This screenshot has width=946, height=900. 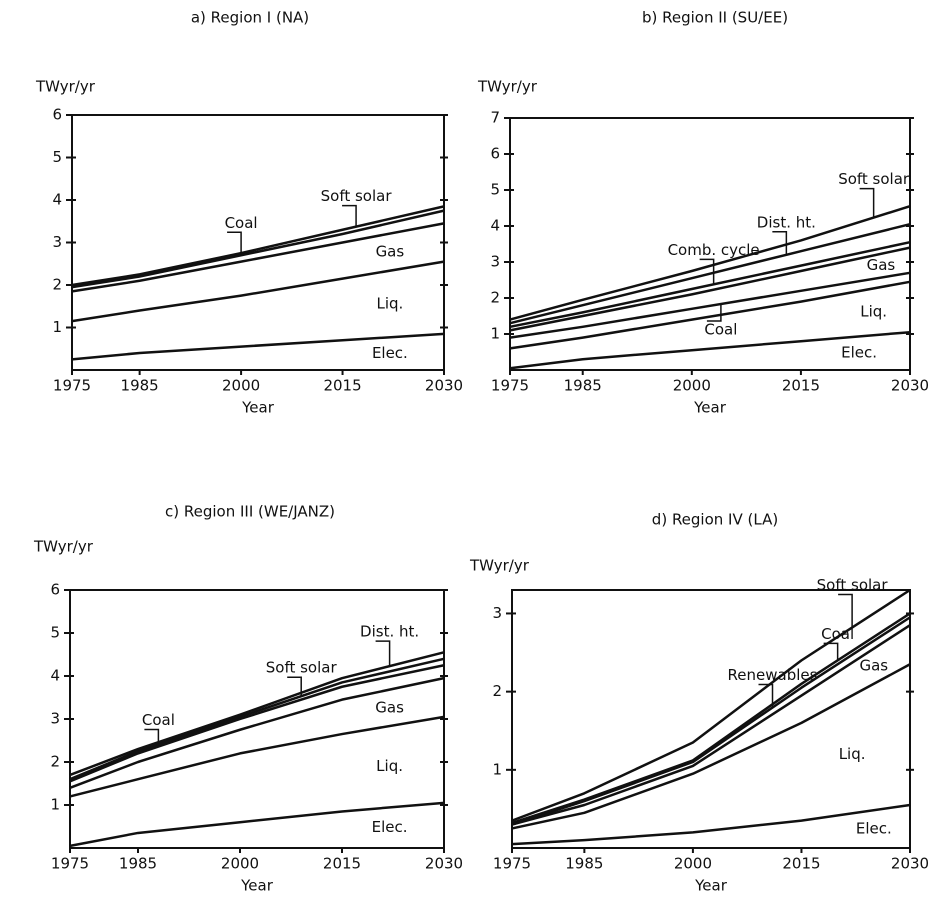 What do you see at coordinates (495, 118) in the screenshot?
I see `y-tick-label: 7` at bounding box center [495, 118].